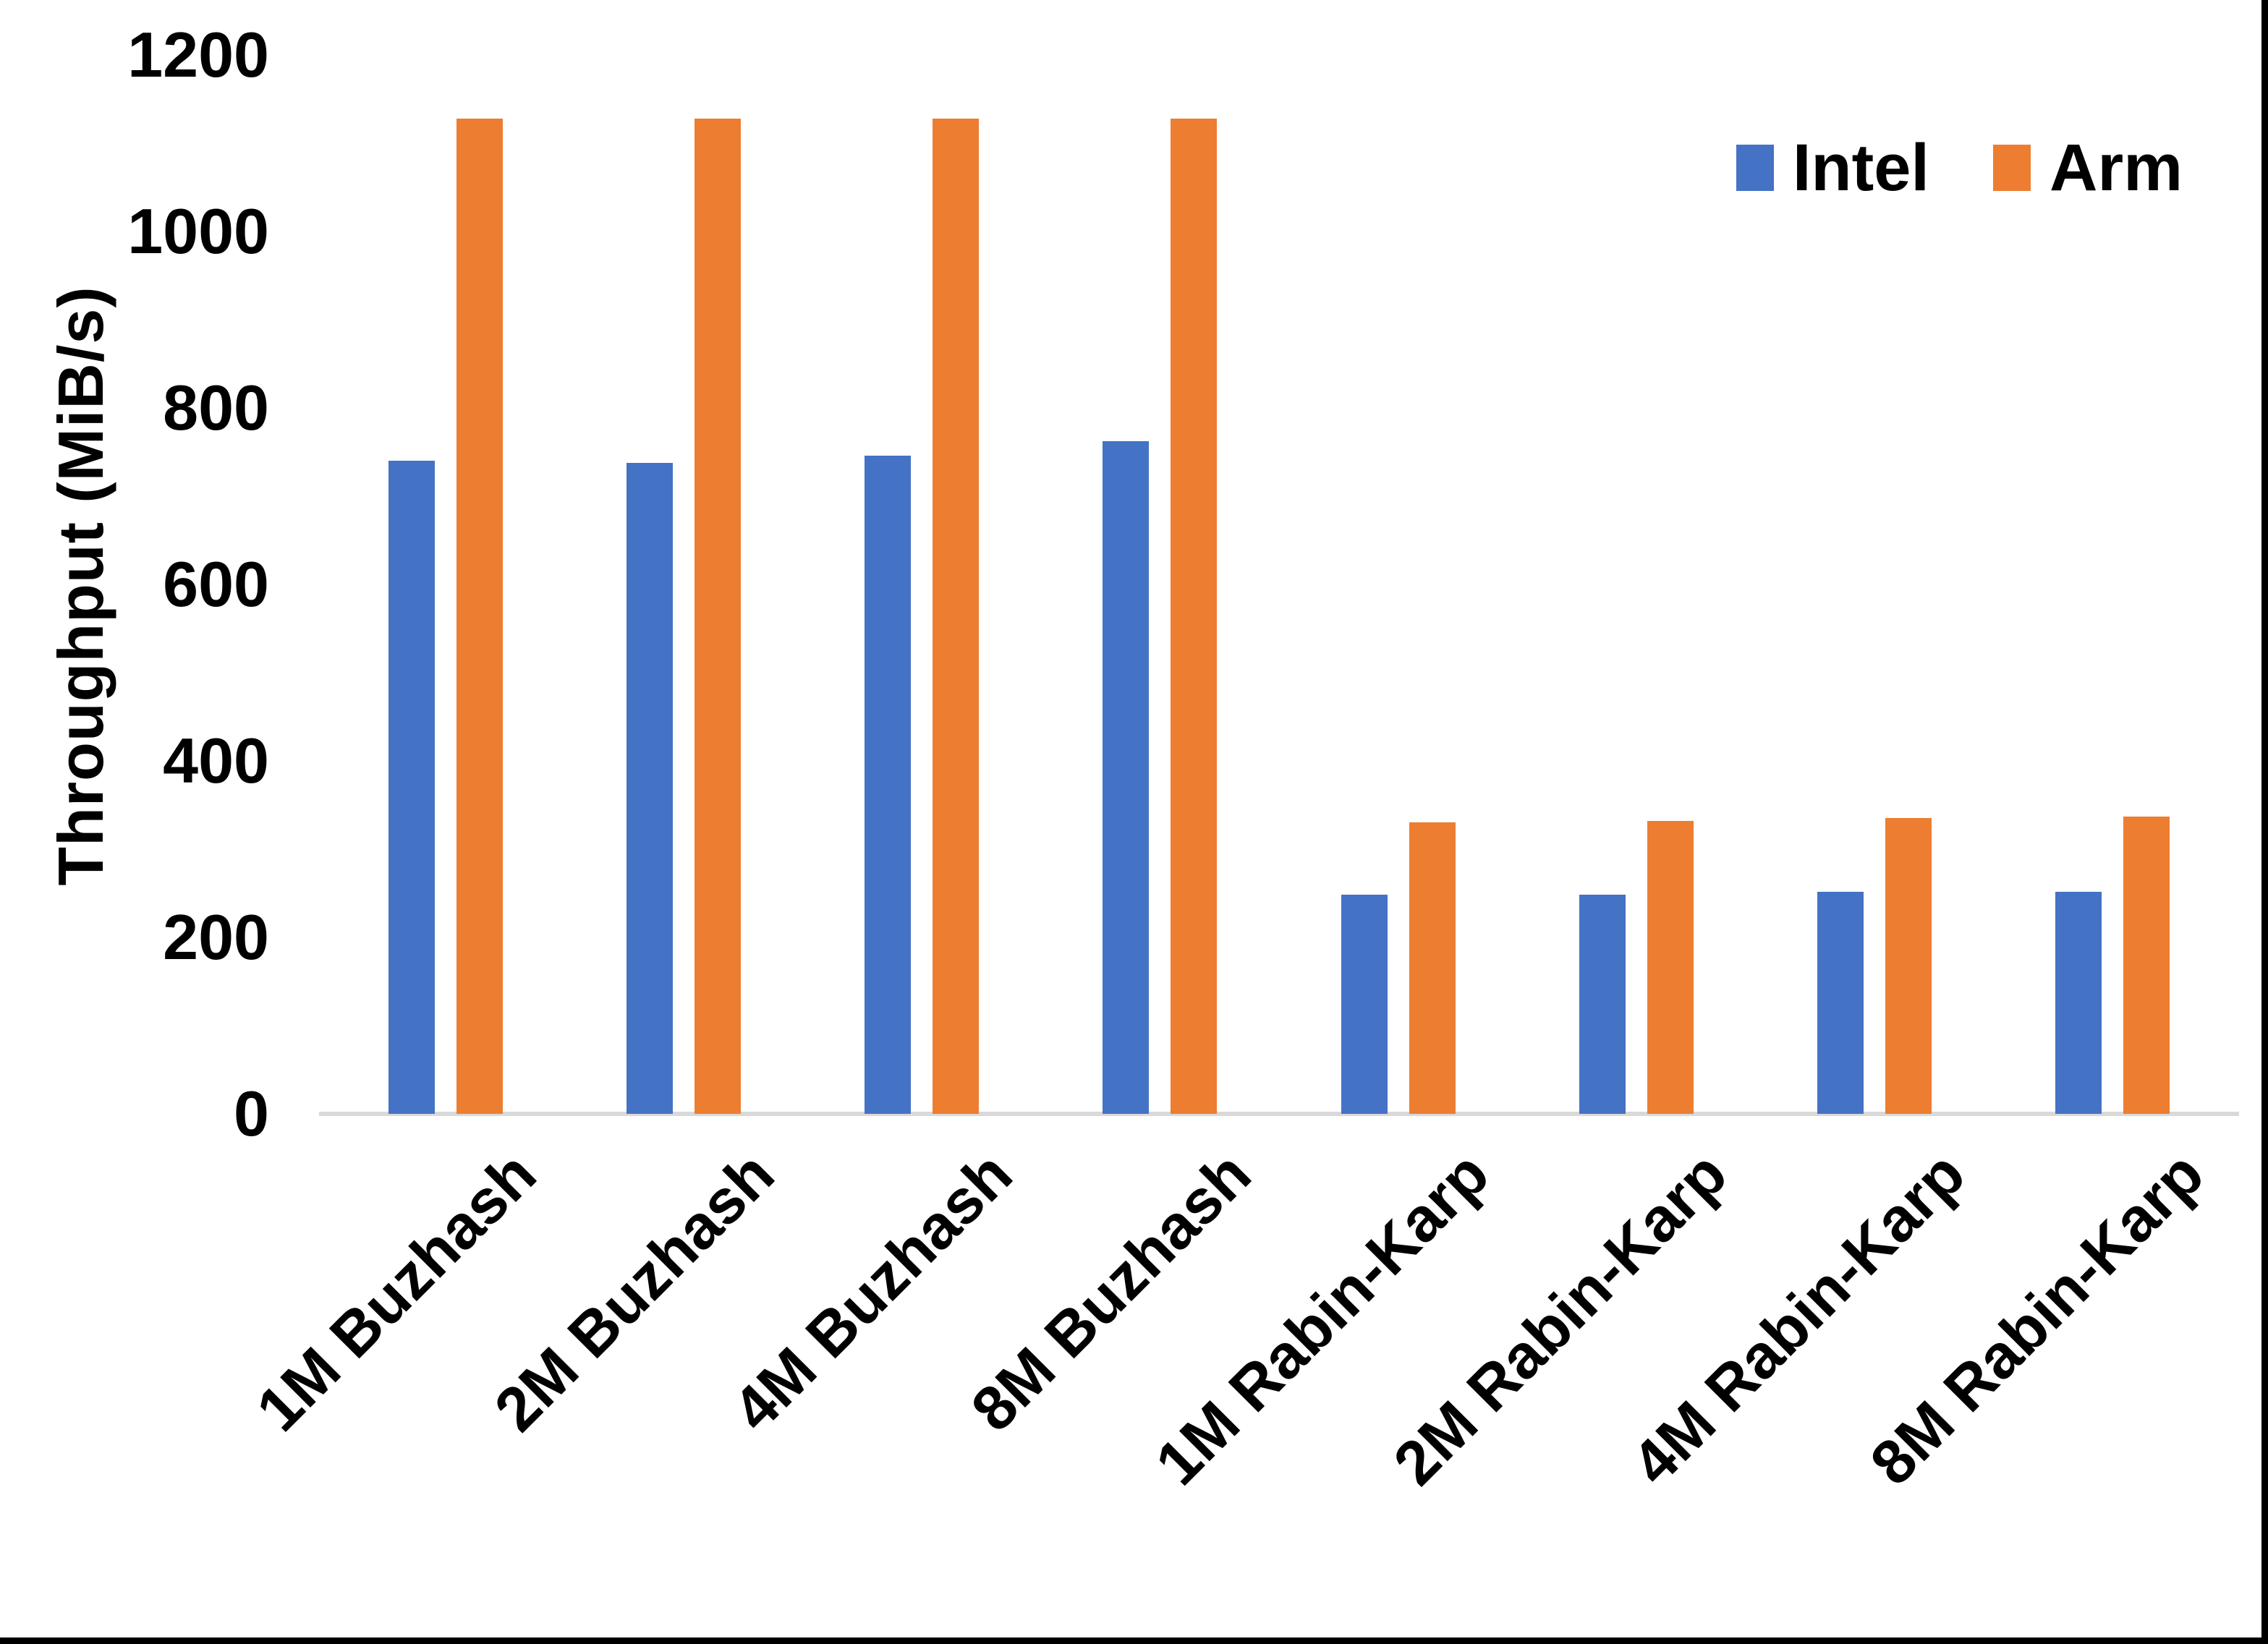 This screenshot has height=1644, width=2268. Describe the element at coordinates (2146, 965) in the screenshot. I see `bar-arm-8M Rabin-Karp` at that location.